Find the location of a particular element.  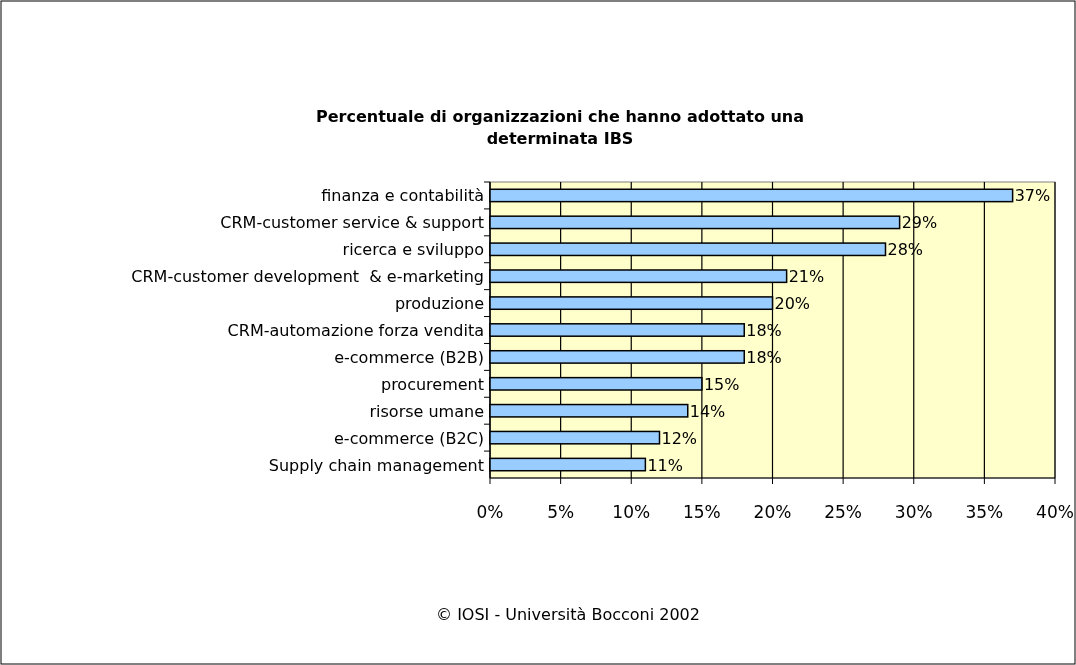

data-label: 15% is located at coordinates (721, 384).